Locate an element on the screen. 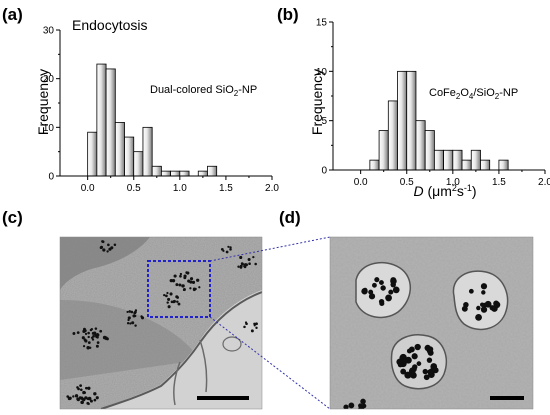 The height and width of the screenshot is (415, 550). y-tick-label: 10 is located at coordinates (322, 72).